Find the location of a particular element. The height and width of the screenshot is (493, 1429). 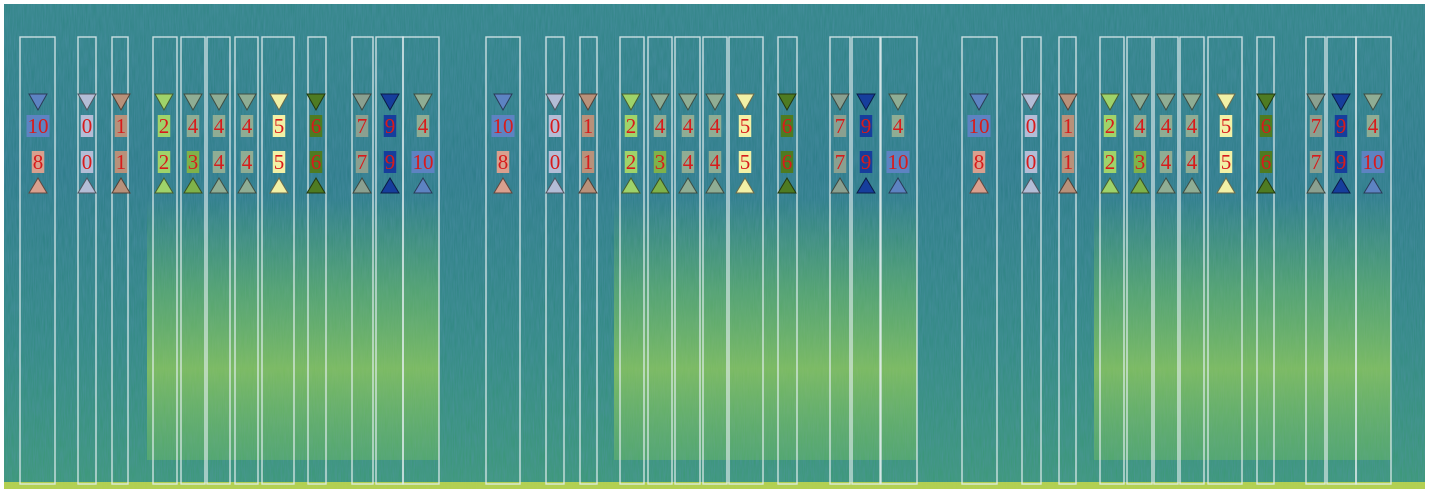

energy-band is located at coordinates (765, 330).